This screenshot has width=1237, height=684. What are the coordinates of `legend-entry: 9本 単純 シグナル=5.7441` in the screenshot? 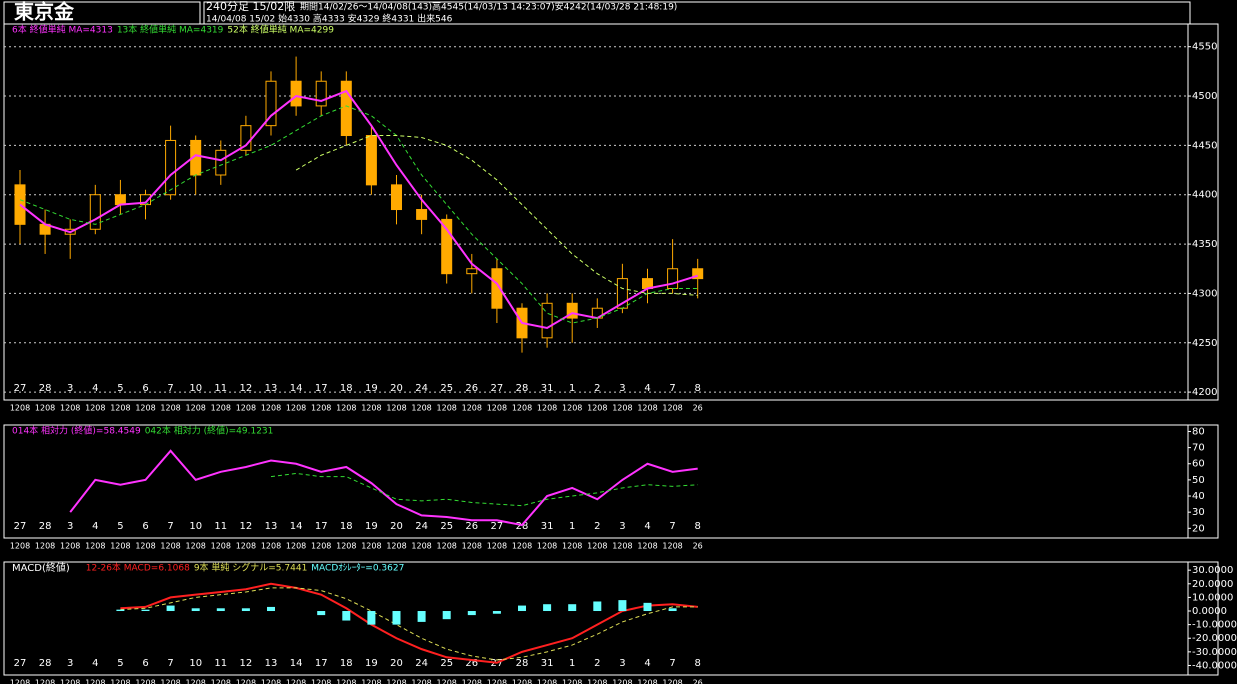 It's located at (250, 568).